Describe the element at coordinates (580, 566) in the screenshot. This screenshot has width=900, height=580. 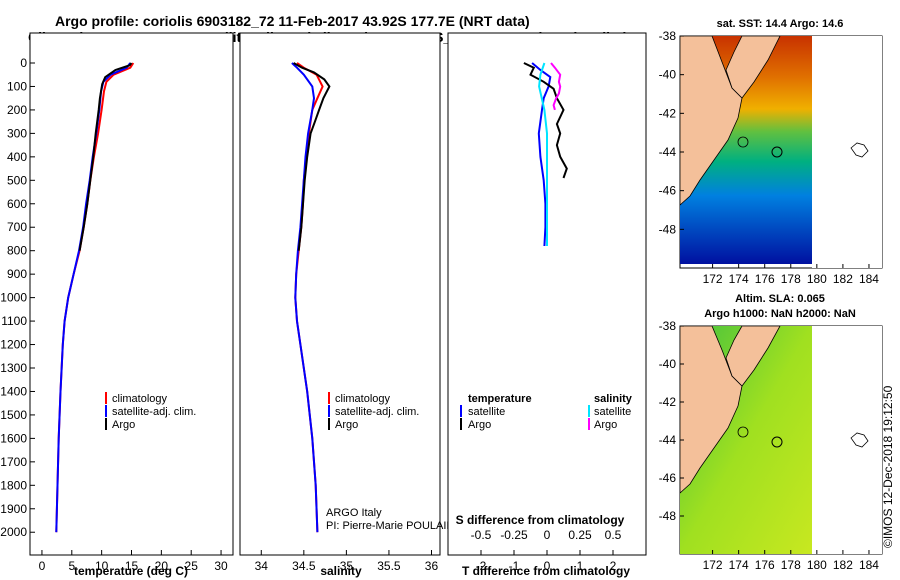
I see `x-tick-label: 1` at that location.